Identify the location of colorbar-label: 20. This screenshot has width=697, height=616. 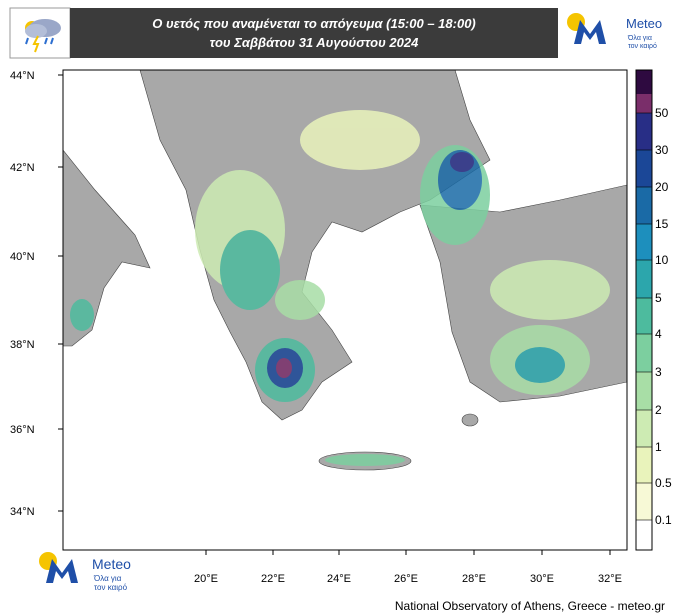
(662, 187).